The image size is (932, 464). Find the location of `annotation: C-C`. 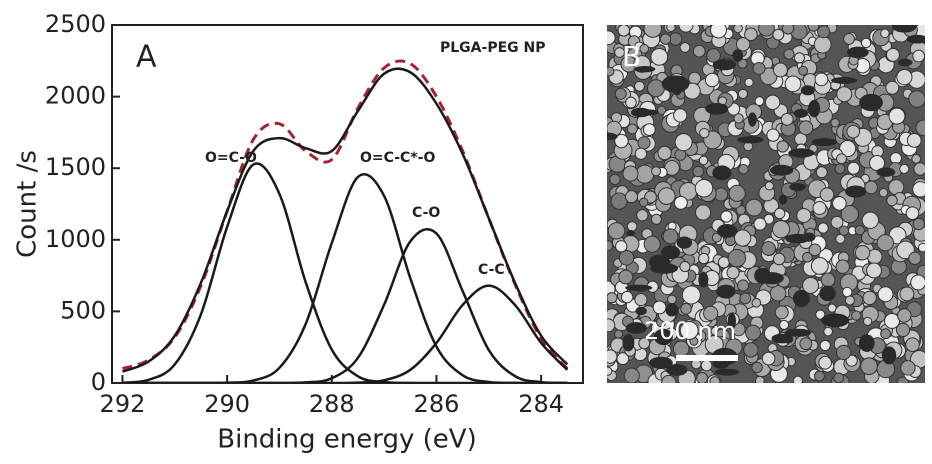

annotation: C-C is located at coordinates (491, 270).